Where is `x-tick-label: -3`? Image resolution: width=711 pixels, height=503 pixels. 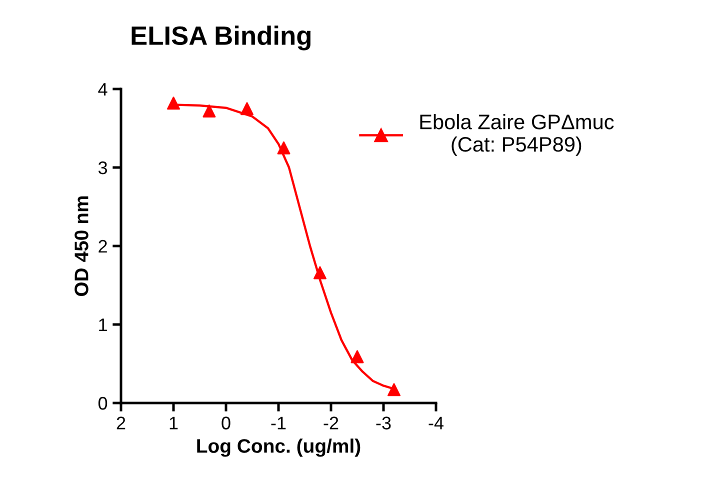 x-tick-label: -3 is located at coordinates (383, 423).